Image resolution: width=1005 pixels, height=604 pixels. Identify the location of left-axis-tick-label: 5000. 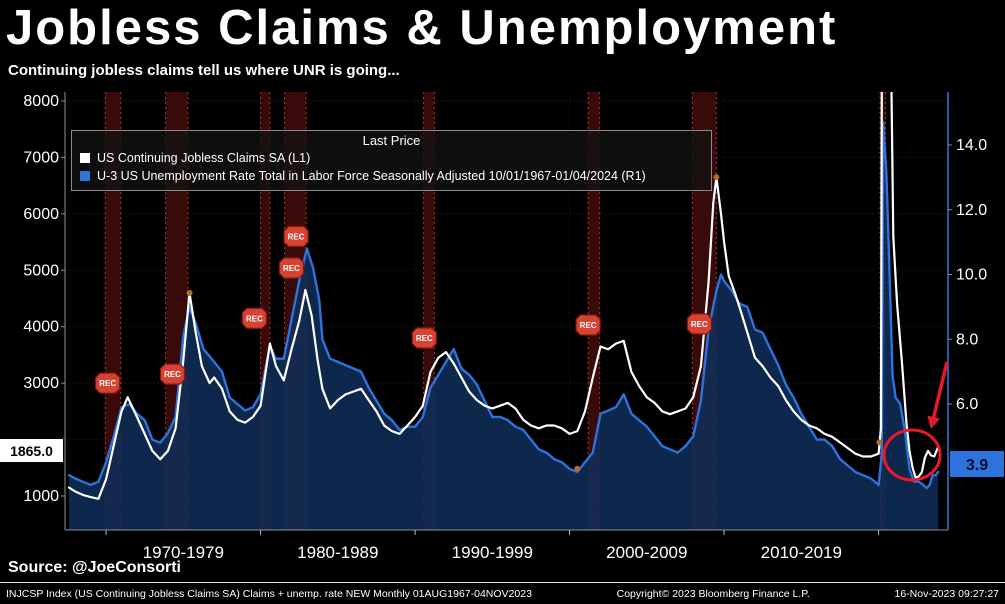
(41, 270).